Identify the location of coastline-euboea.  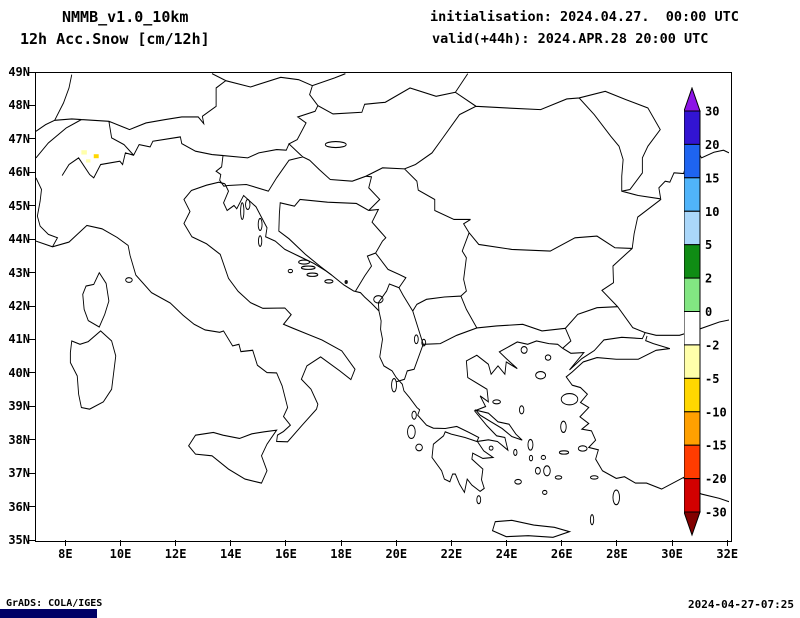
(498, 425).